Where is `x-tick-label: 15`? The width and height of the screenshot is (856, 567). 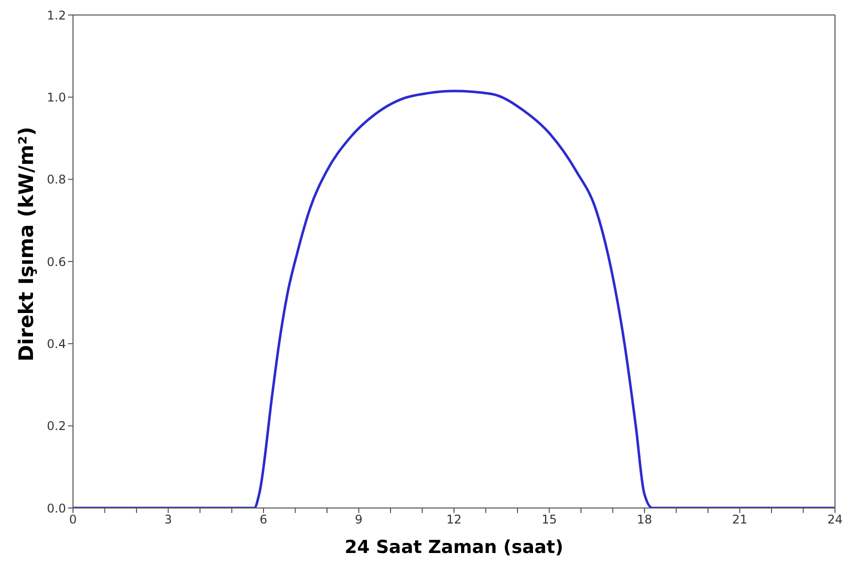 x-tick-label: 15 is located at coordinates (549, 519).